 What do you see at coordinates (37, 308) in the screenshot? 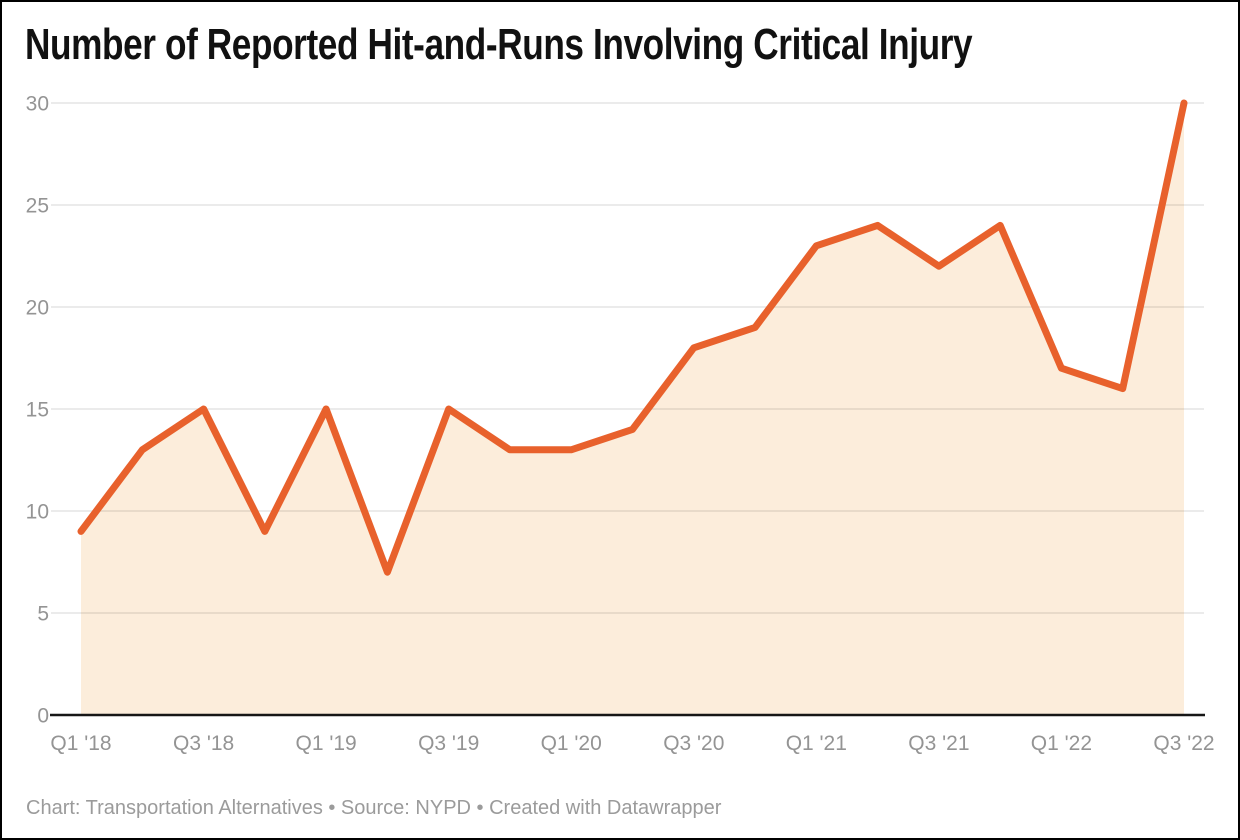
I see `y-tick-label: 20` at bounding box center [37, 308].